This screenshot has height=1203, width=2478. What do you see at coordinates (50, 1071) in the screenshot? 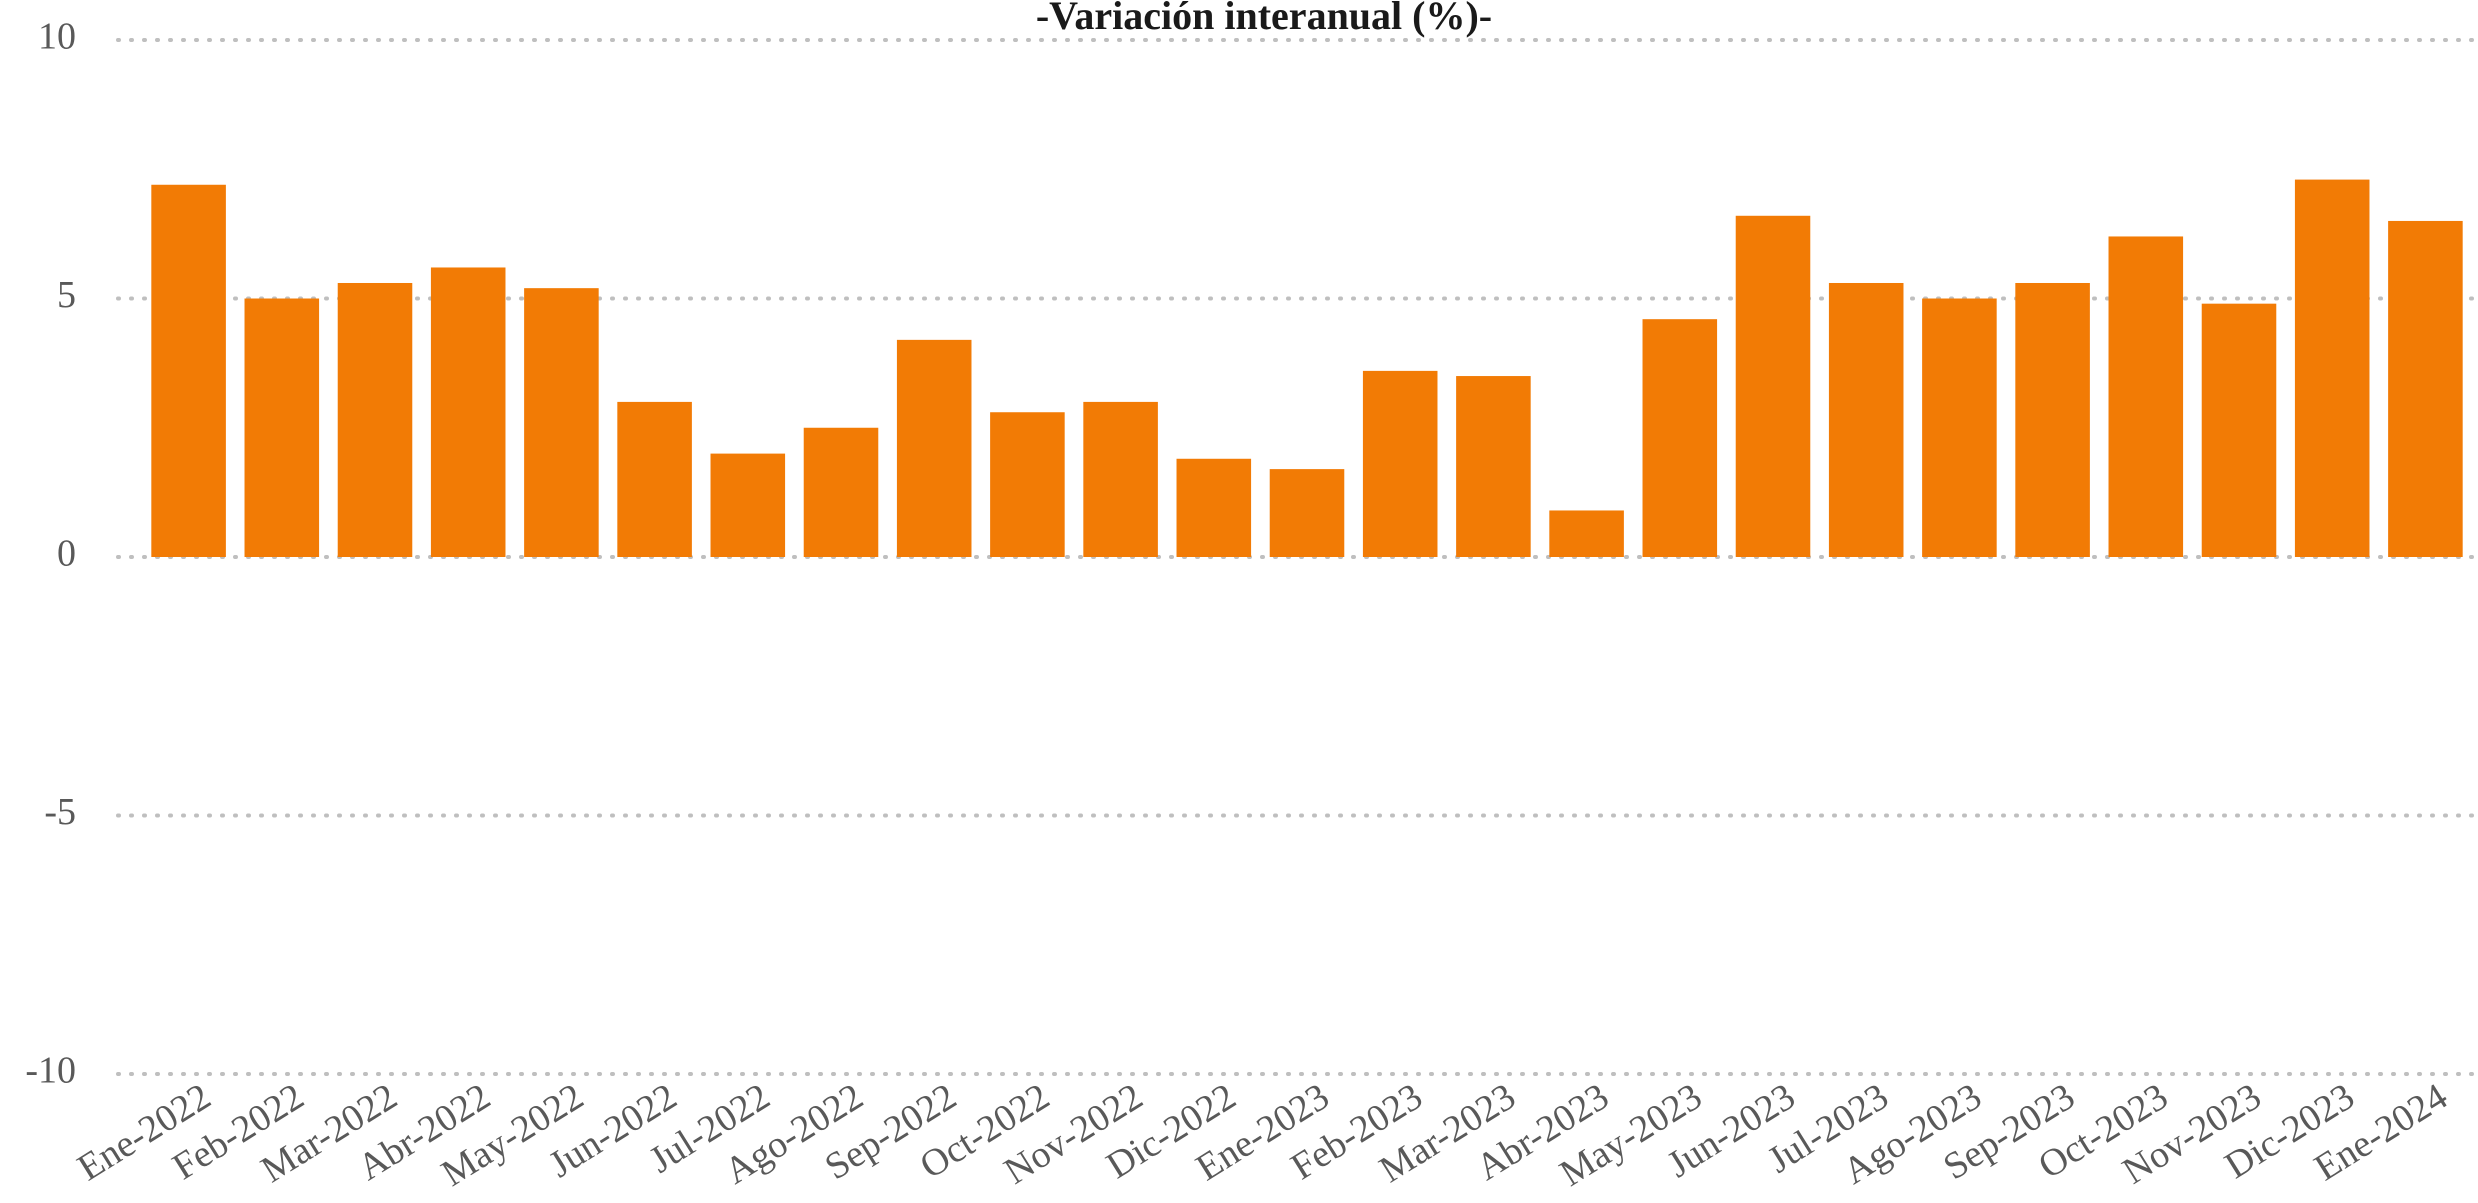
I see `y-tick-label: -10` at bounding box center [50, 1071].